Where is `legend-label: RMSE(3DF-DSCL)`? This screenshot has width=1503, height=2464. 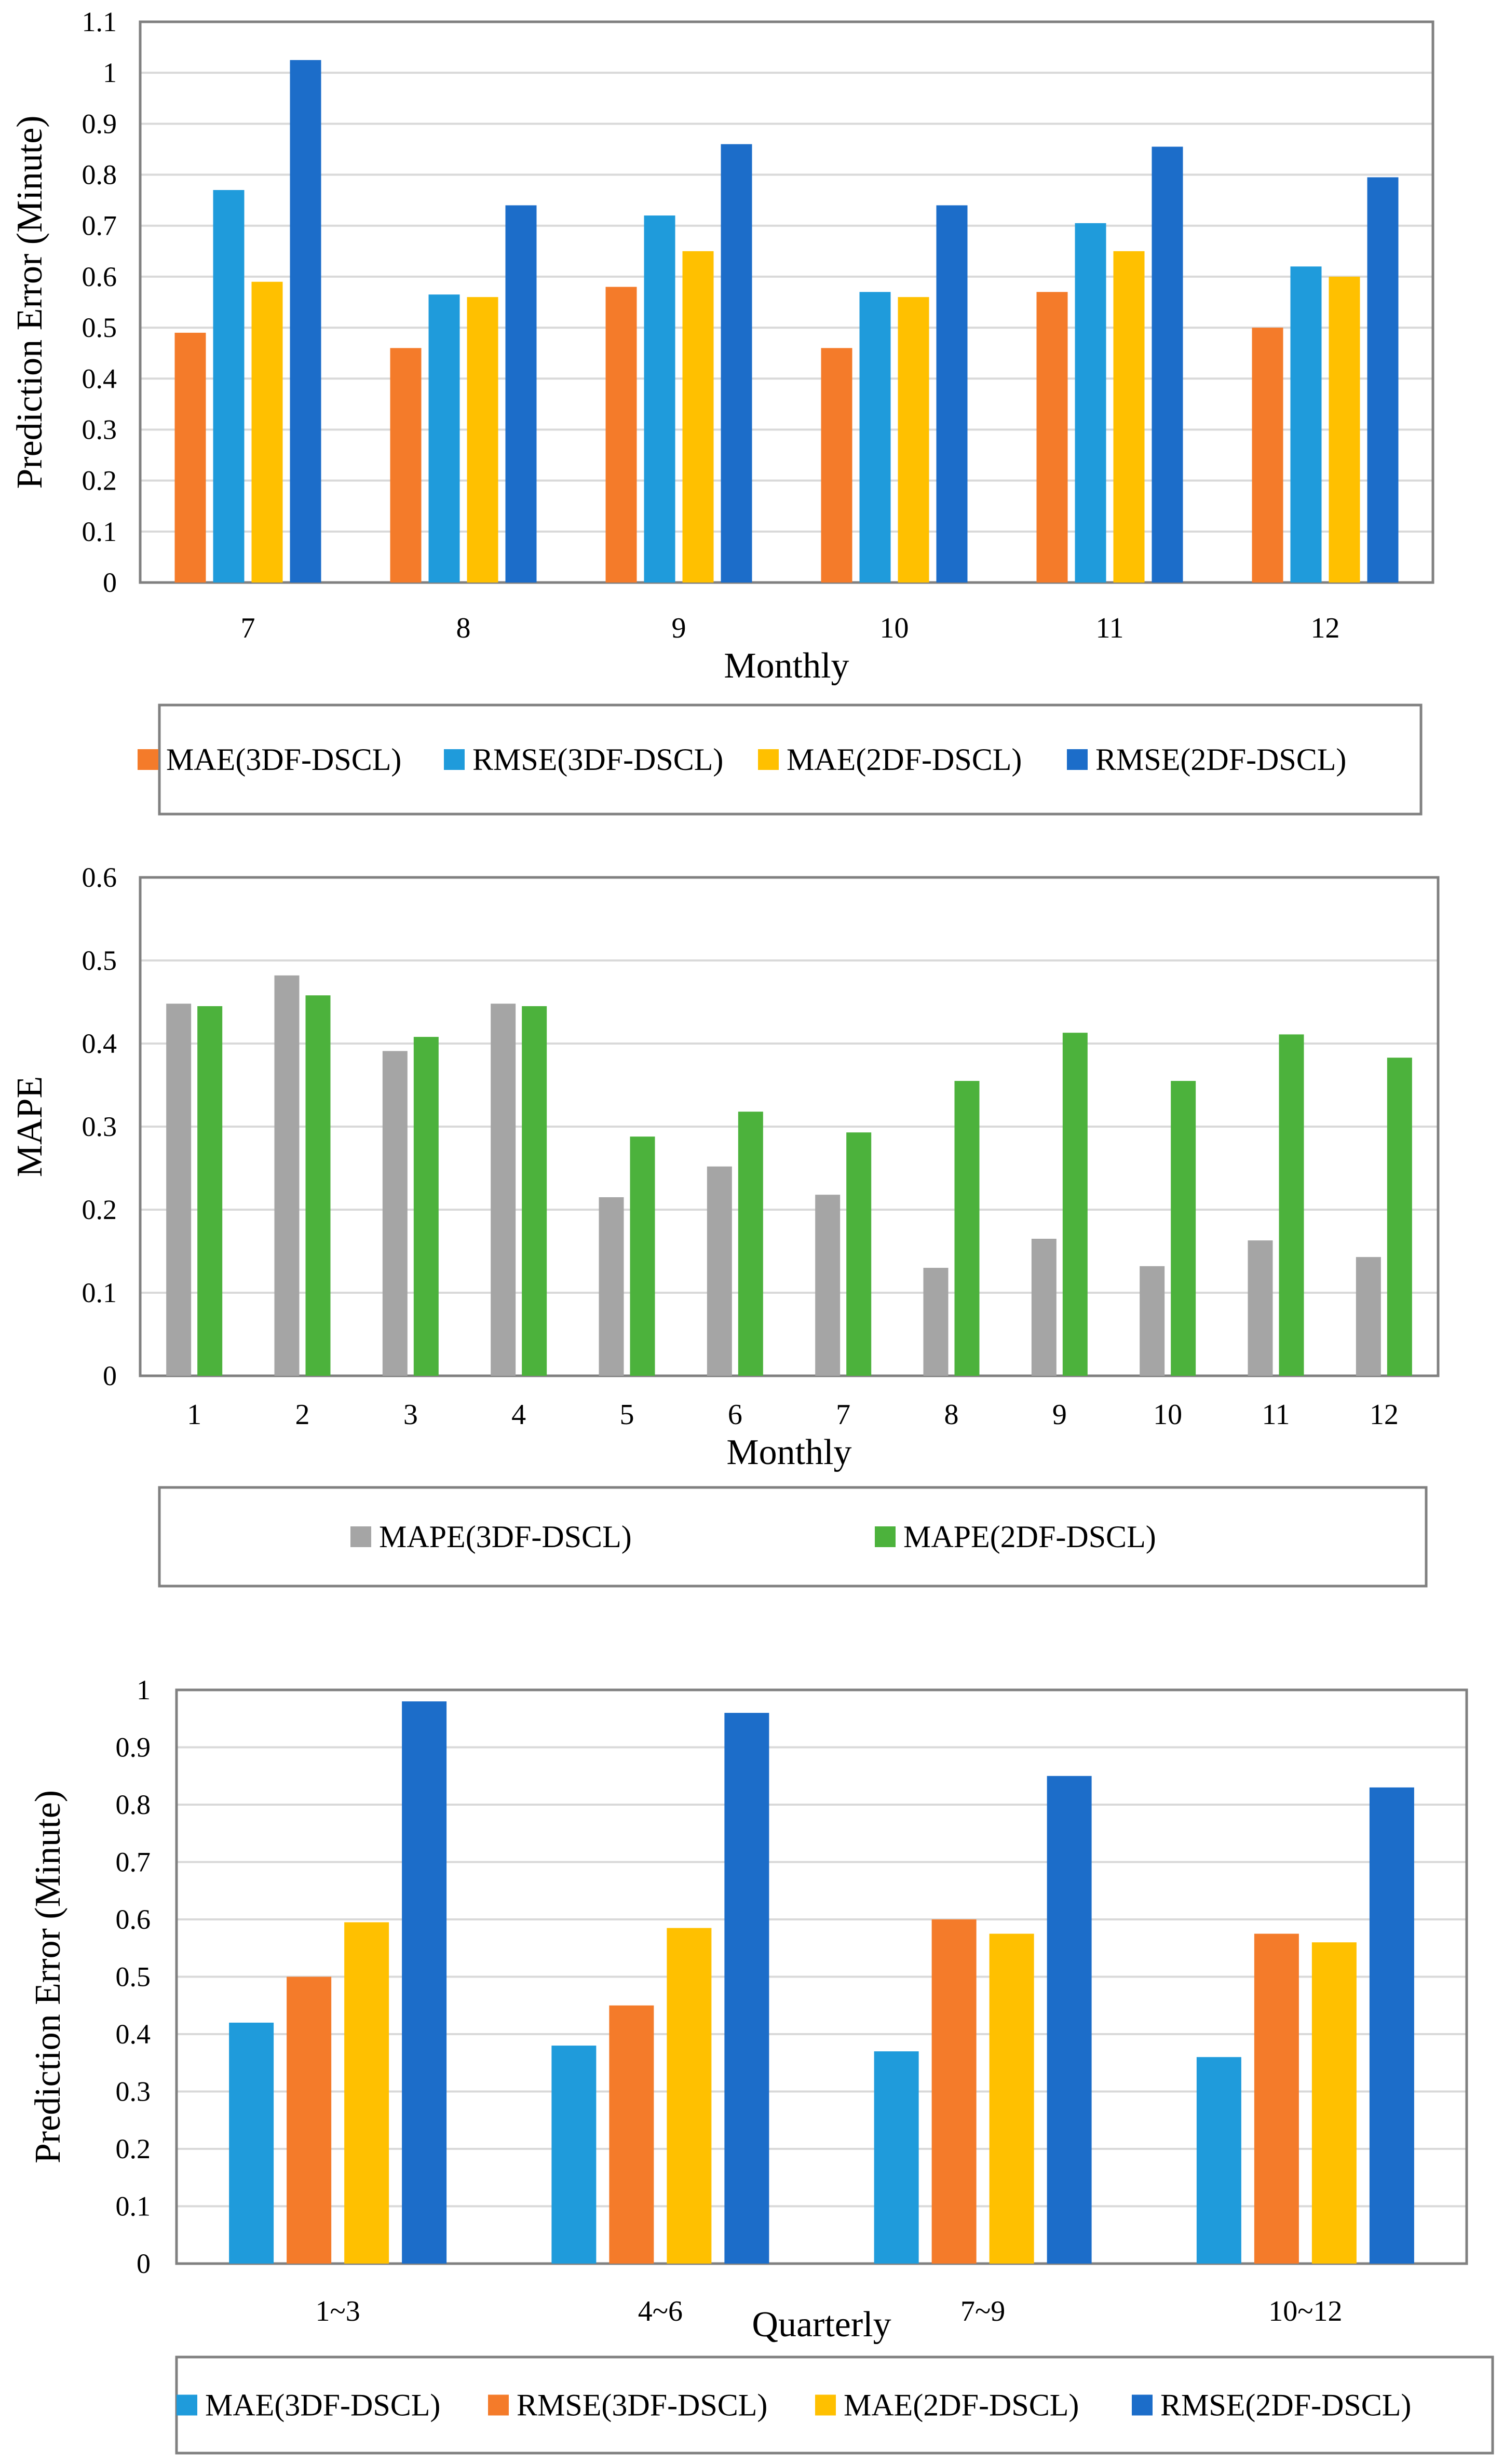 legend-label: RMSE(3DF-DSCL) is located at coordinates (598, 759).